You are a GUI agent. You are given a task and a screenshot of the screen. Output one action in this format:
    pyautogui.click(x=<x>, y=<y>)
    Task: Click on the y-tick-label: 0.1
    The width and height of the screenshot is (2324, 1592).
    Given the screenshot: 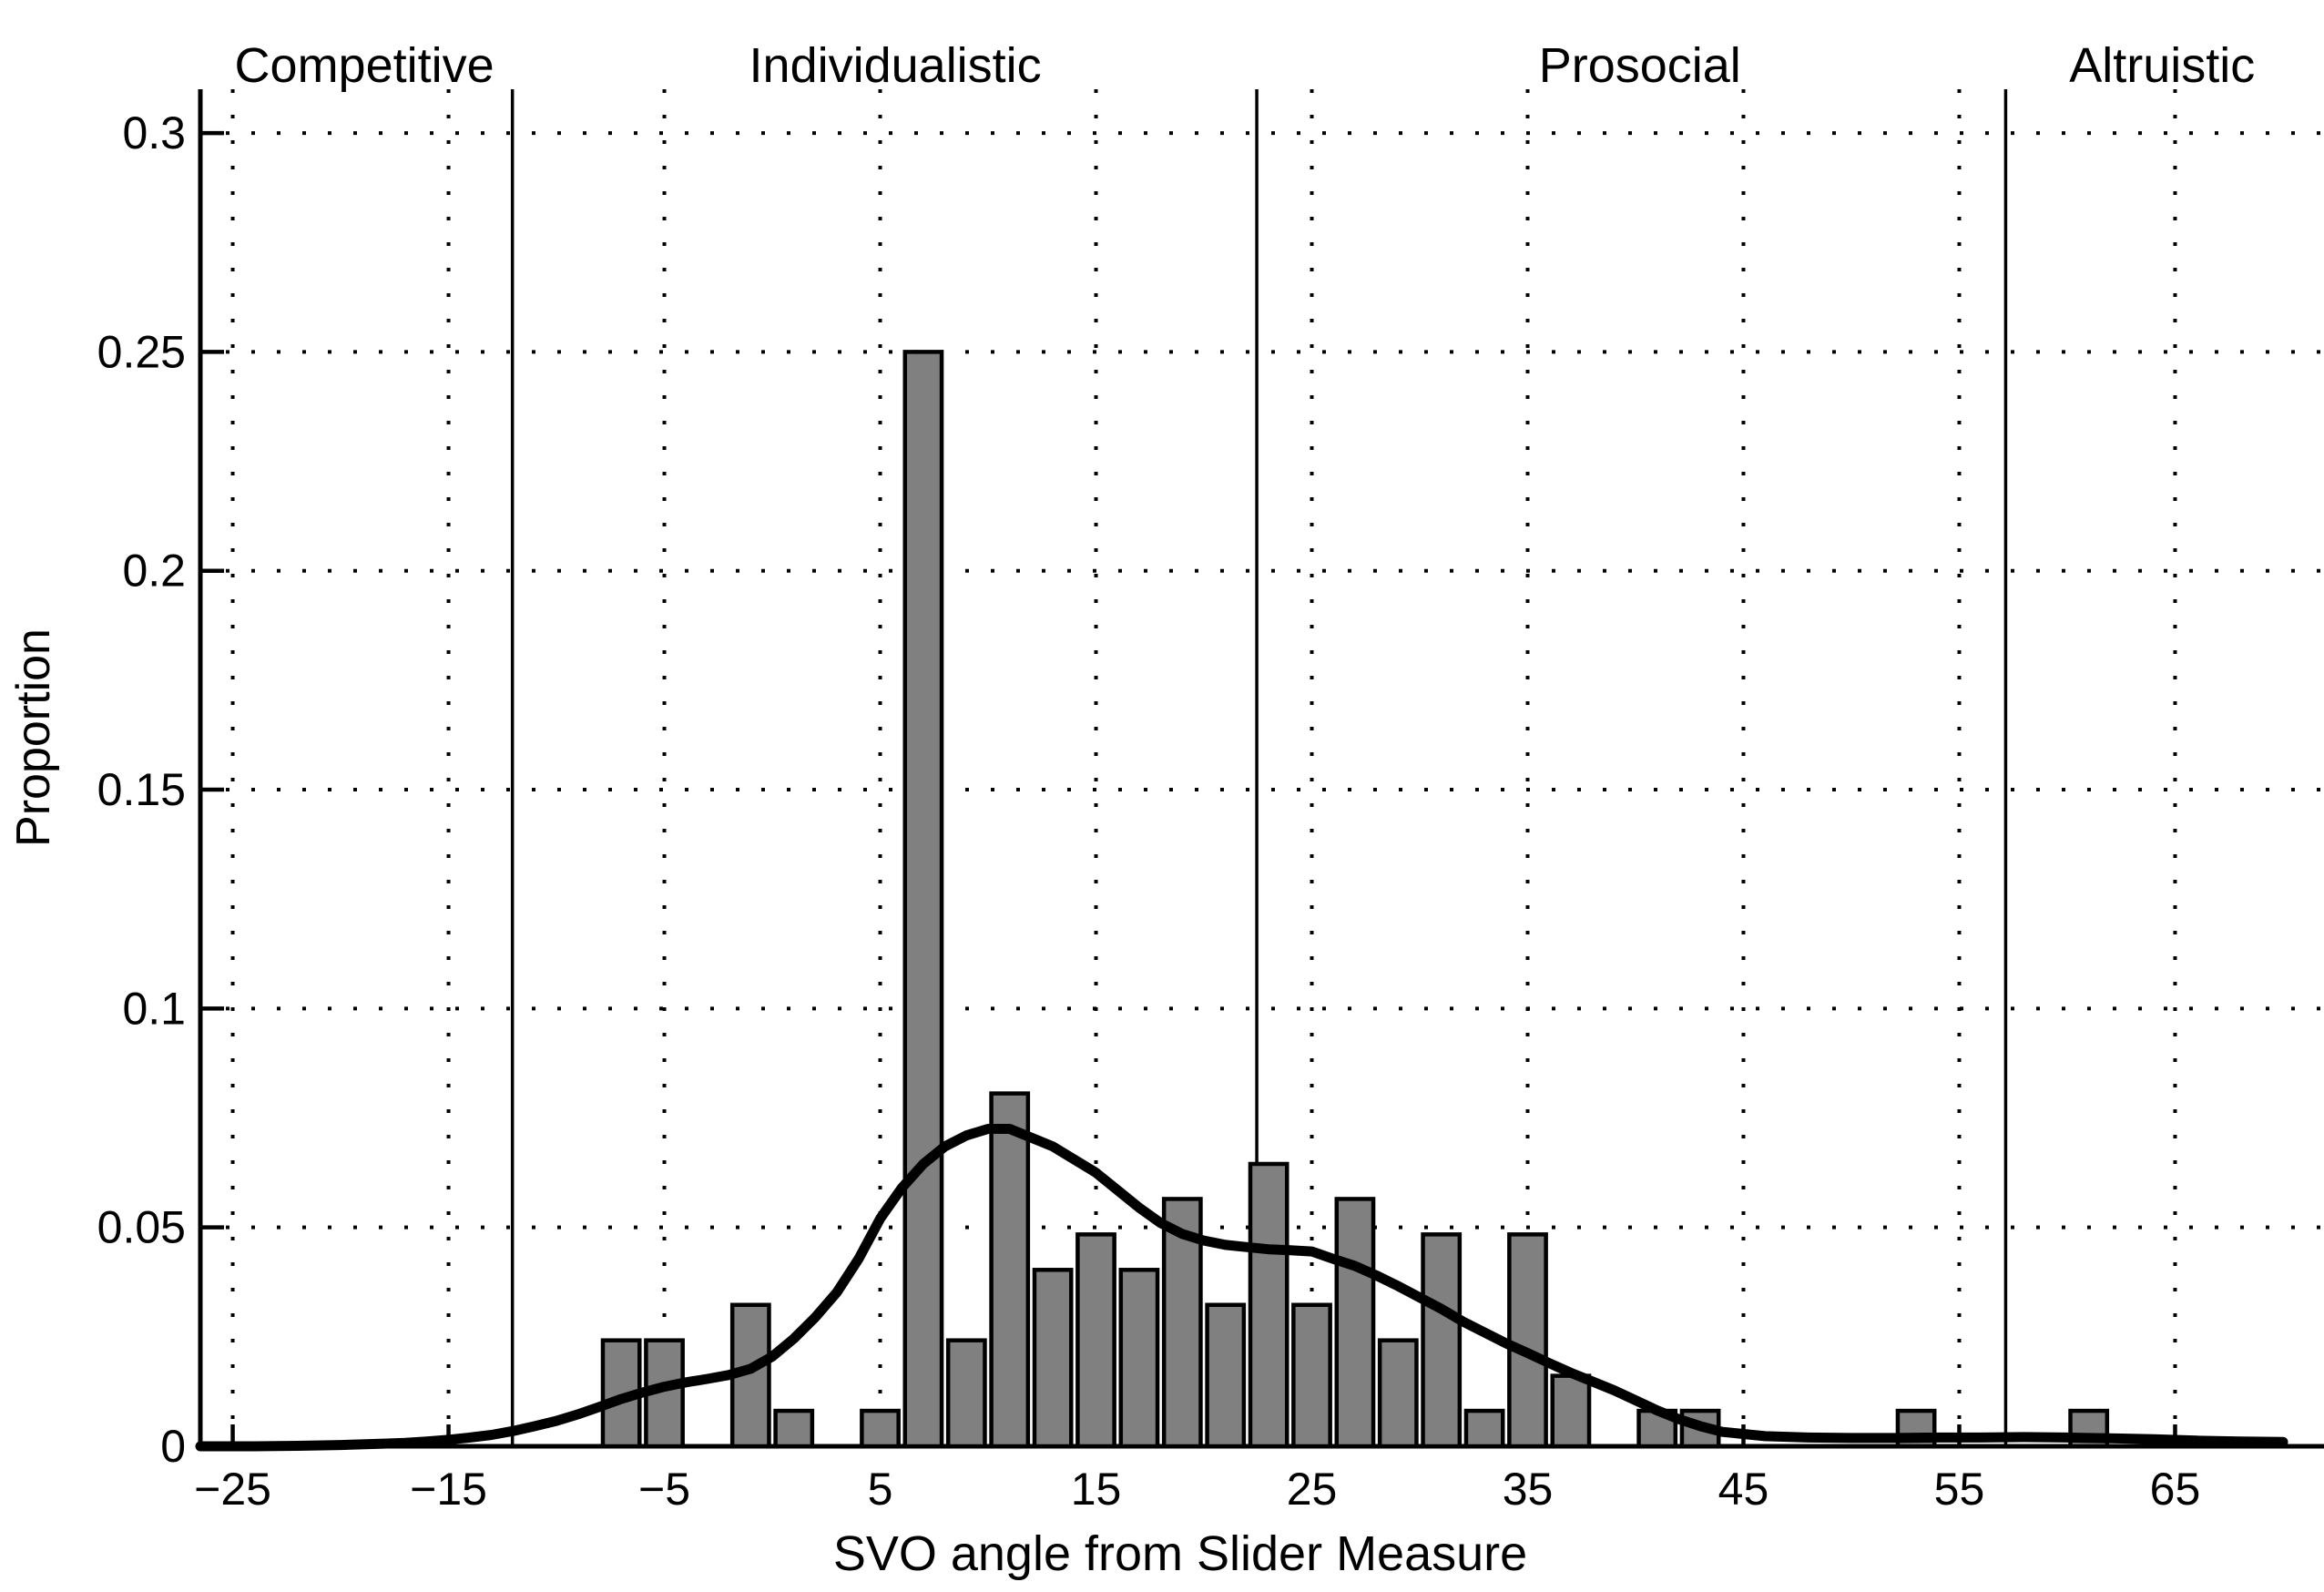 What is the action you would take?
    pyautogui.click(x=154, y=1008)
    